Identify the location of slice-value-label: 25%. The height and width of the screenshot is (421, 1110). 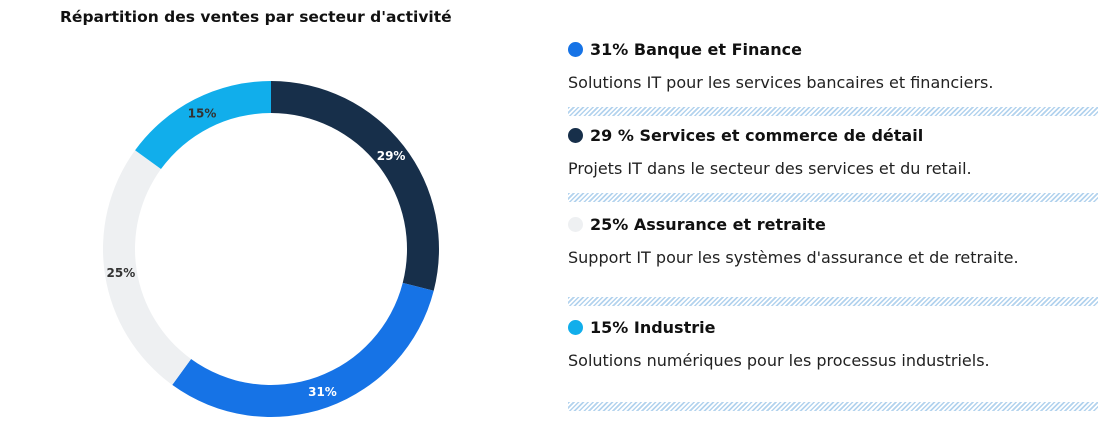
(121, 273).